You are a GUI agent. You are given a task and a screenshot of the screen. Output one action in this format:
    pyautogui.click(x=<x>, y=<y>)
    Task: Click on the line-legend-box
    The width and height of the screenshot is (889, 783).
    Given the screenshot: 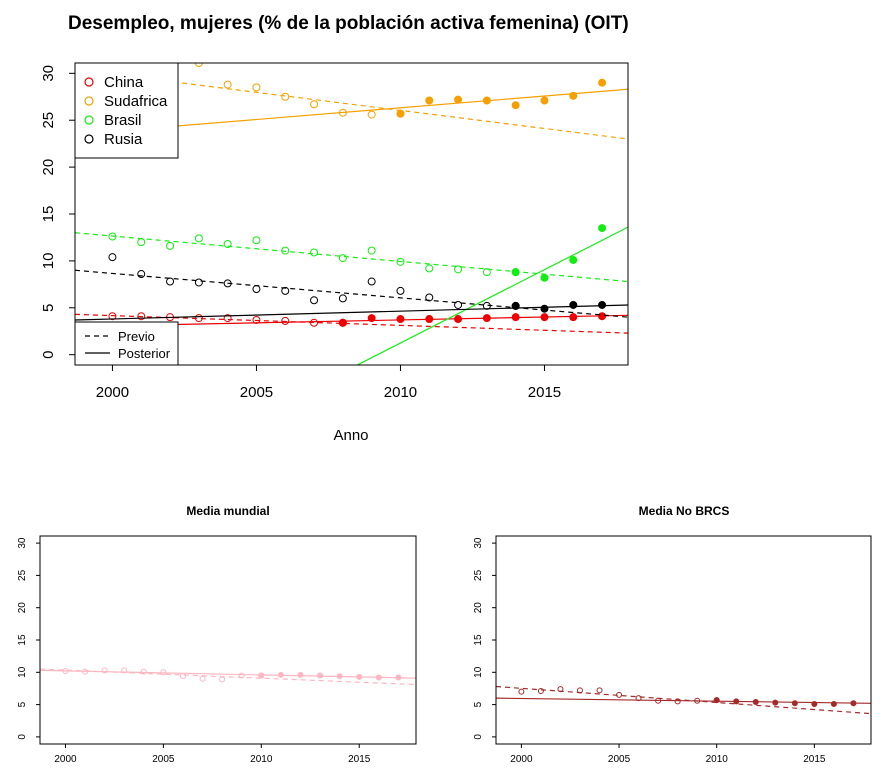 What is the action you would take?
    pyautogui.click(x=126, y=343)
    